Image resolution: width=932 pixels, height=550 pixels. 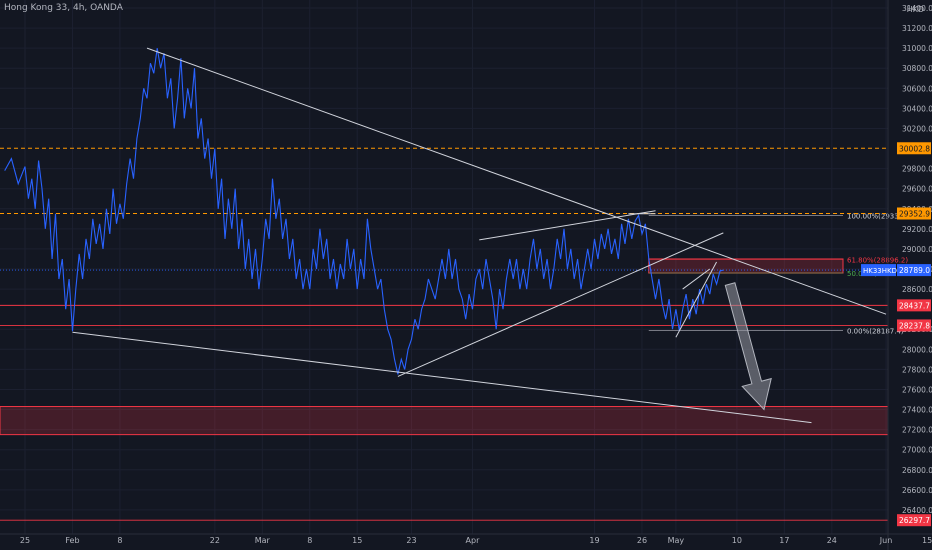 I want to click on y-tick-label: 31200.0, so click(x=917, y=28).